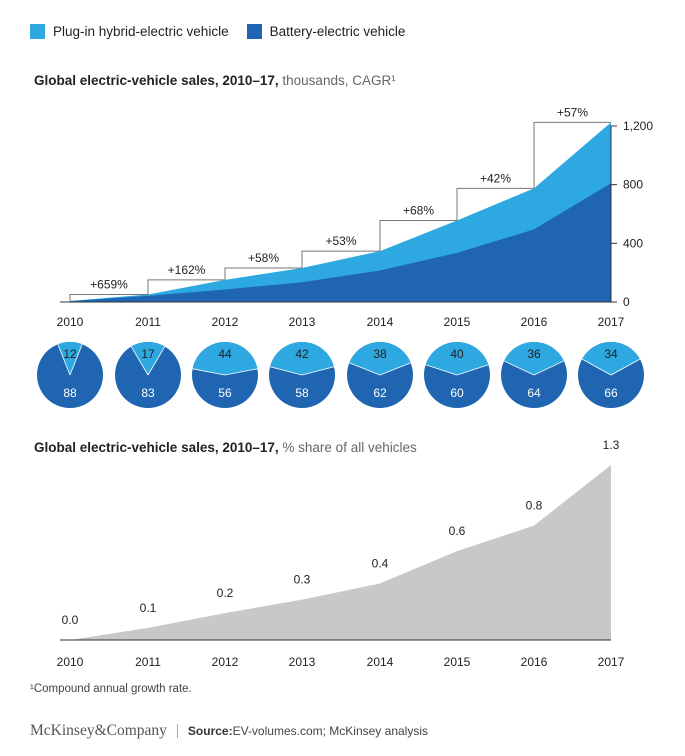 The image size is (685, 756). Describe the element at coordinates (611, 322) in the screenshot. I see `x-tick-label: 2017` at that location.